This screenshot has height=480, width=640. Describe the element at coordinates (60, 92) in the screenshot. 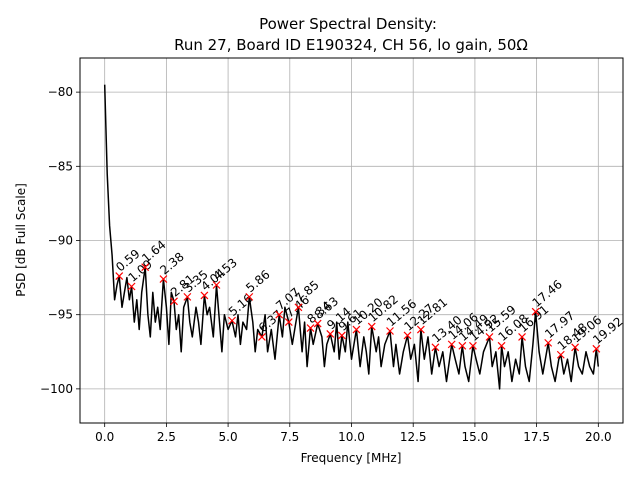

I see `y-tick-label: −80` at that location.